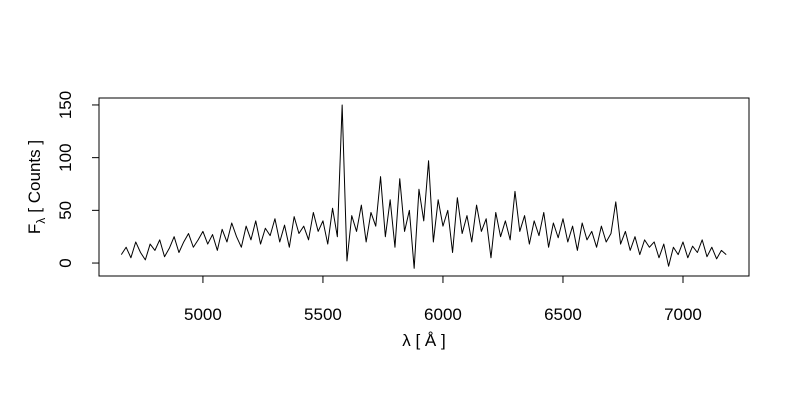  I want to click on x-axis-label: λ [ Å ], so click(423, 340).